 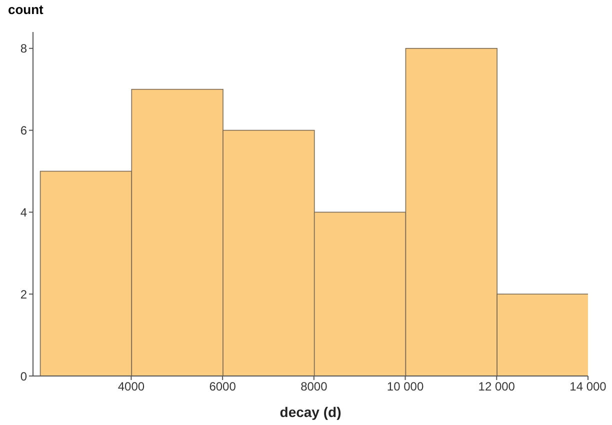 What do you see at coordinates (24, 294) in the screenshot?
I see `y-tick-label: 2` at bounding box center [24, 294].